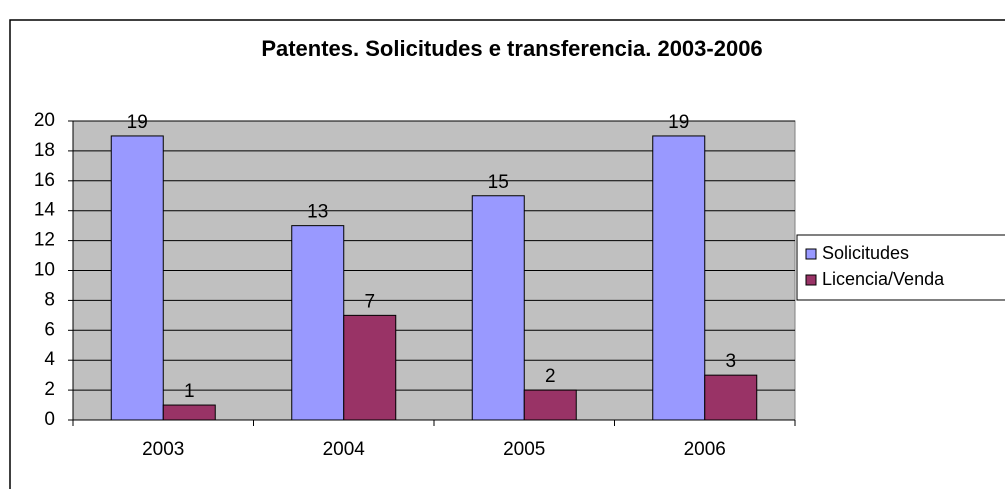  Describe the element at coordinates (883, 279) in the screenshot. I see `legend-label: Licencia/Venda` at that location.